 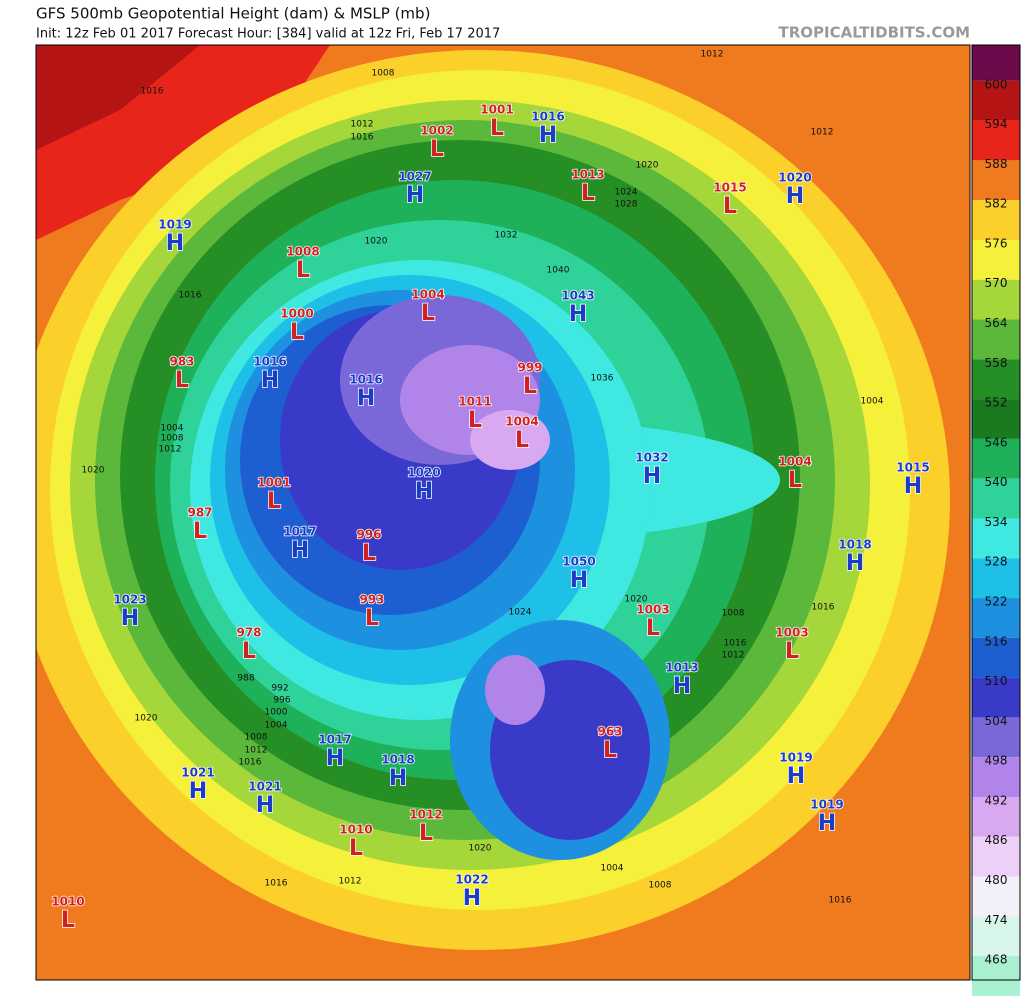 I want to click on center-pressure: 999, so click(x=529, y=368).